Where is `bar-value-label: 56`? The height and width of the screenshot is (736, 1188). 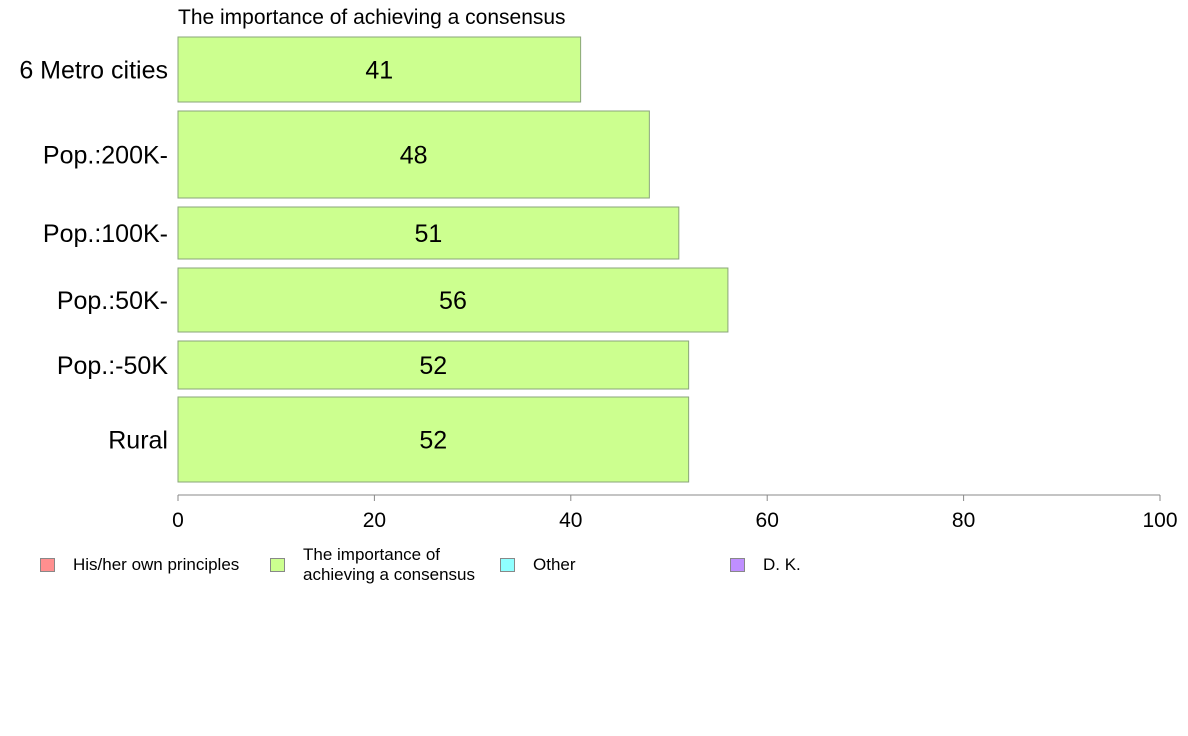
bar-value-label: 56 is located at coordinates (453, 301).